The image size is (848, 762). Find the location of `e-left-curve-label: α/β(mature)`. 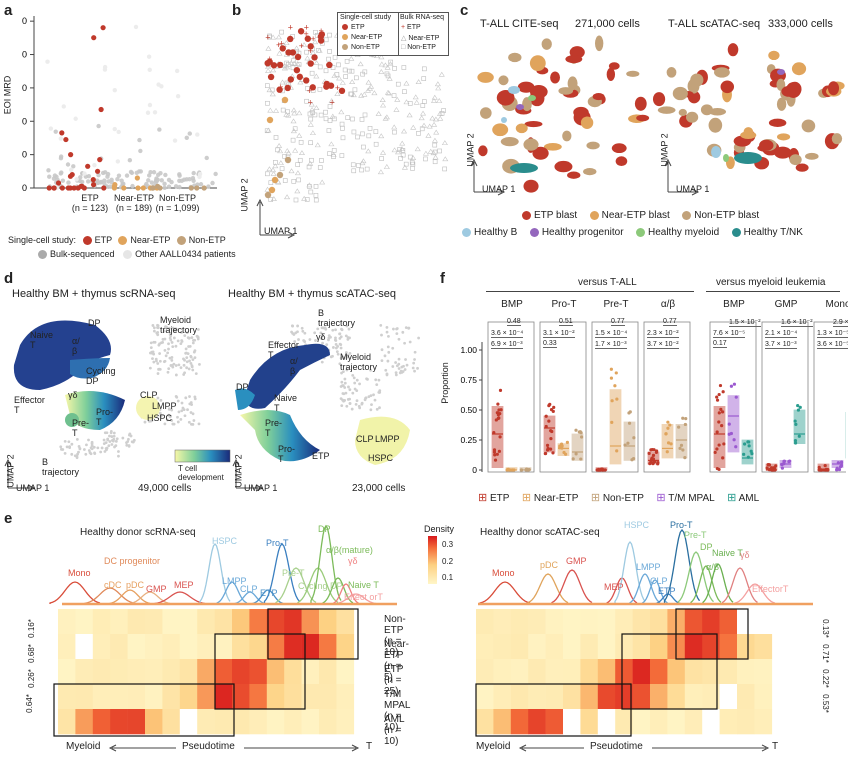

e-left-curve-label: α/β(mature) is located at coordinates (349, 550).